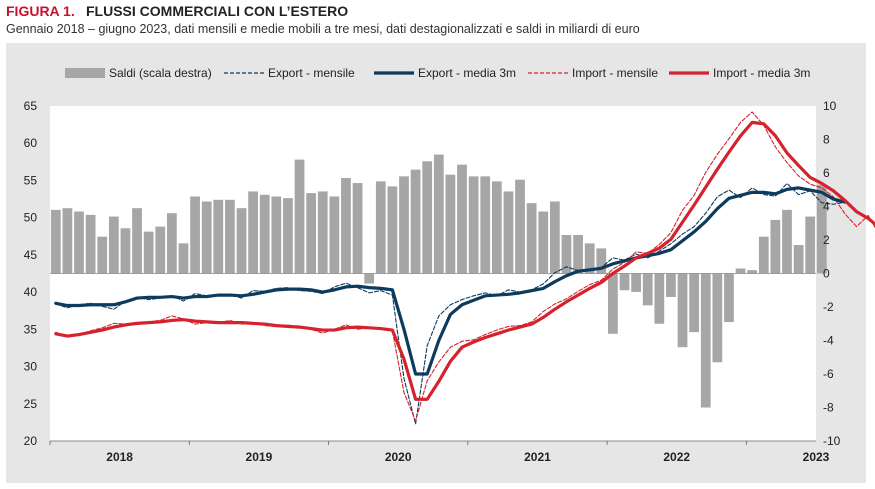  Describe the element at coordinates (217, 11) in the screenshot. I see `figure-title: FLUSSI COMMERCIALI CON L’ESTERO` at that location.